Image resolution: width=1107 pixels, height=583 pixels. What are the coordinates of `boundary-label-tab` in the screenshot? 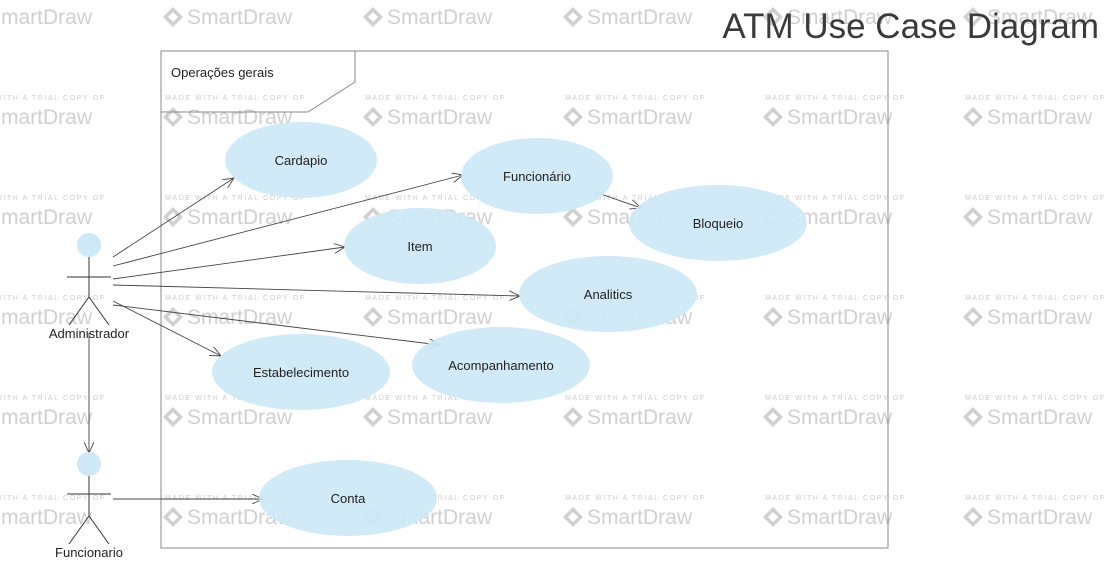 It's located at (258, 82).